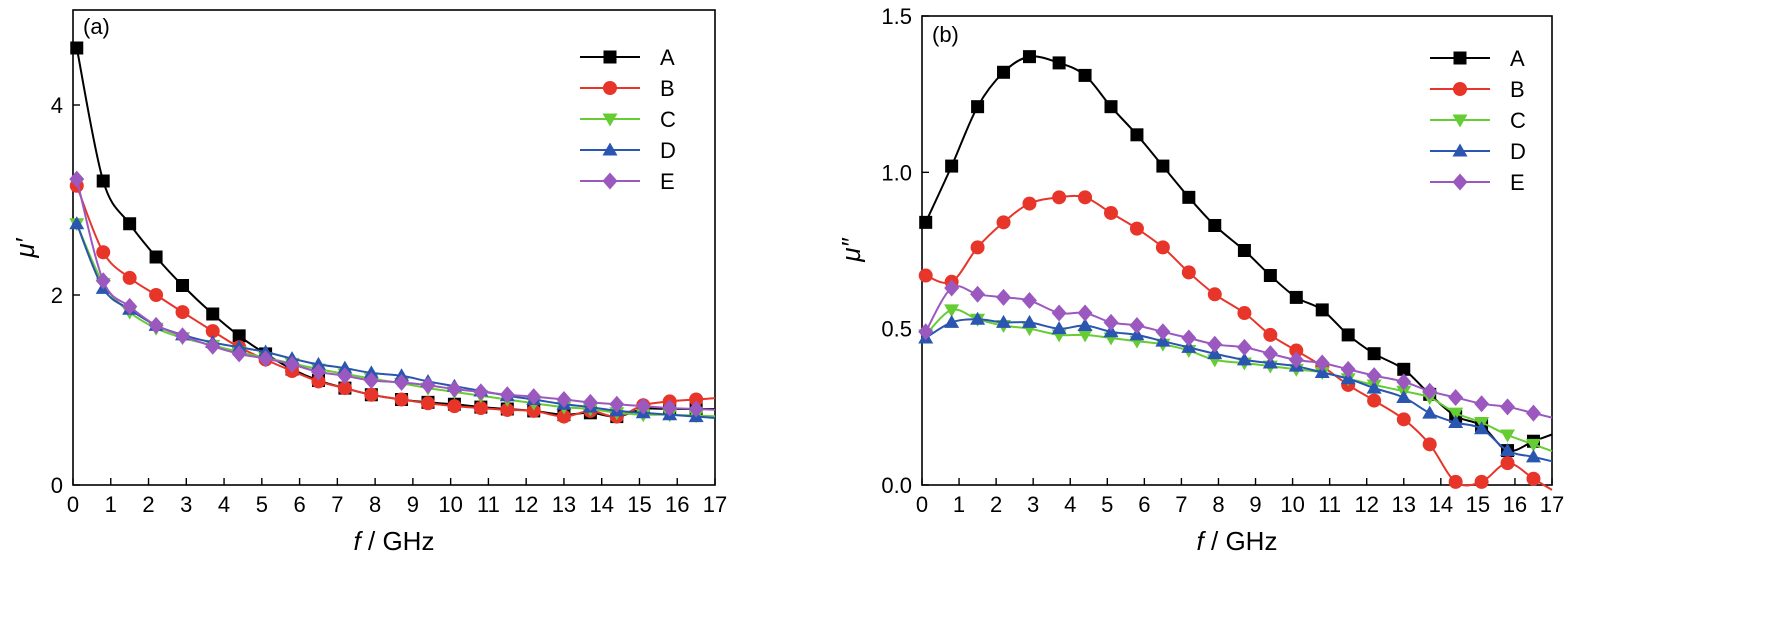 This screenshot has height=632, width=1769. I want to click on x-tick-label: 11, so click(1329, 504).